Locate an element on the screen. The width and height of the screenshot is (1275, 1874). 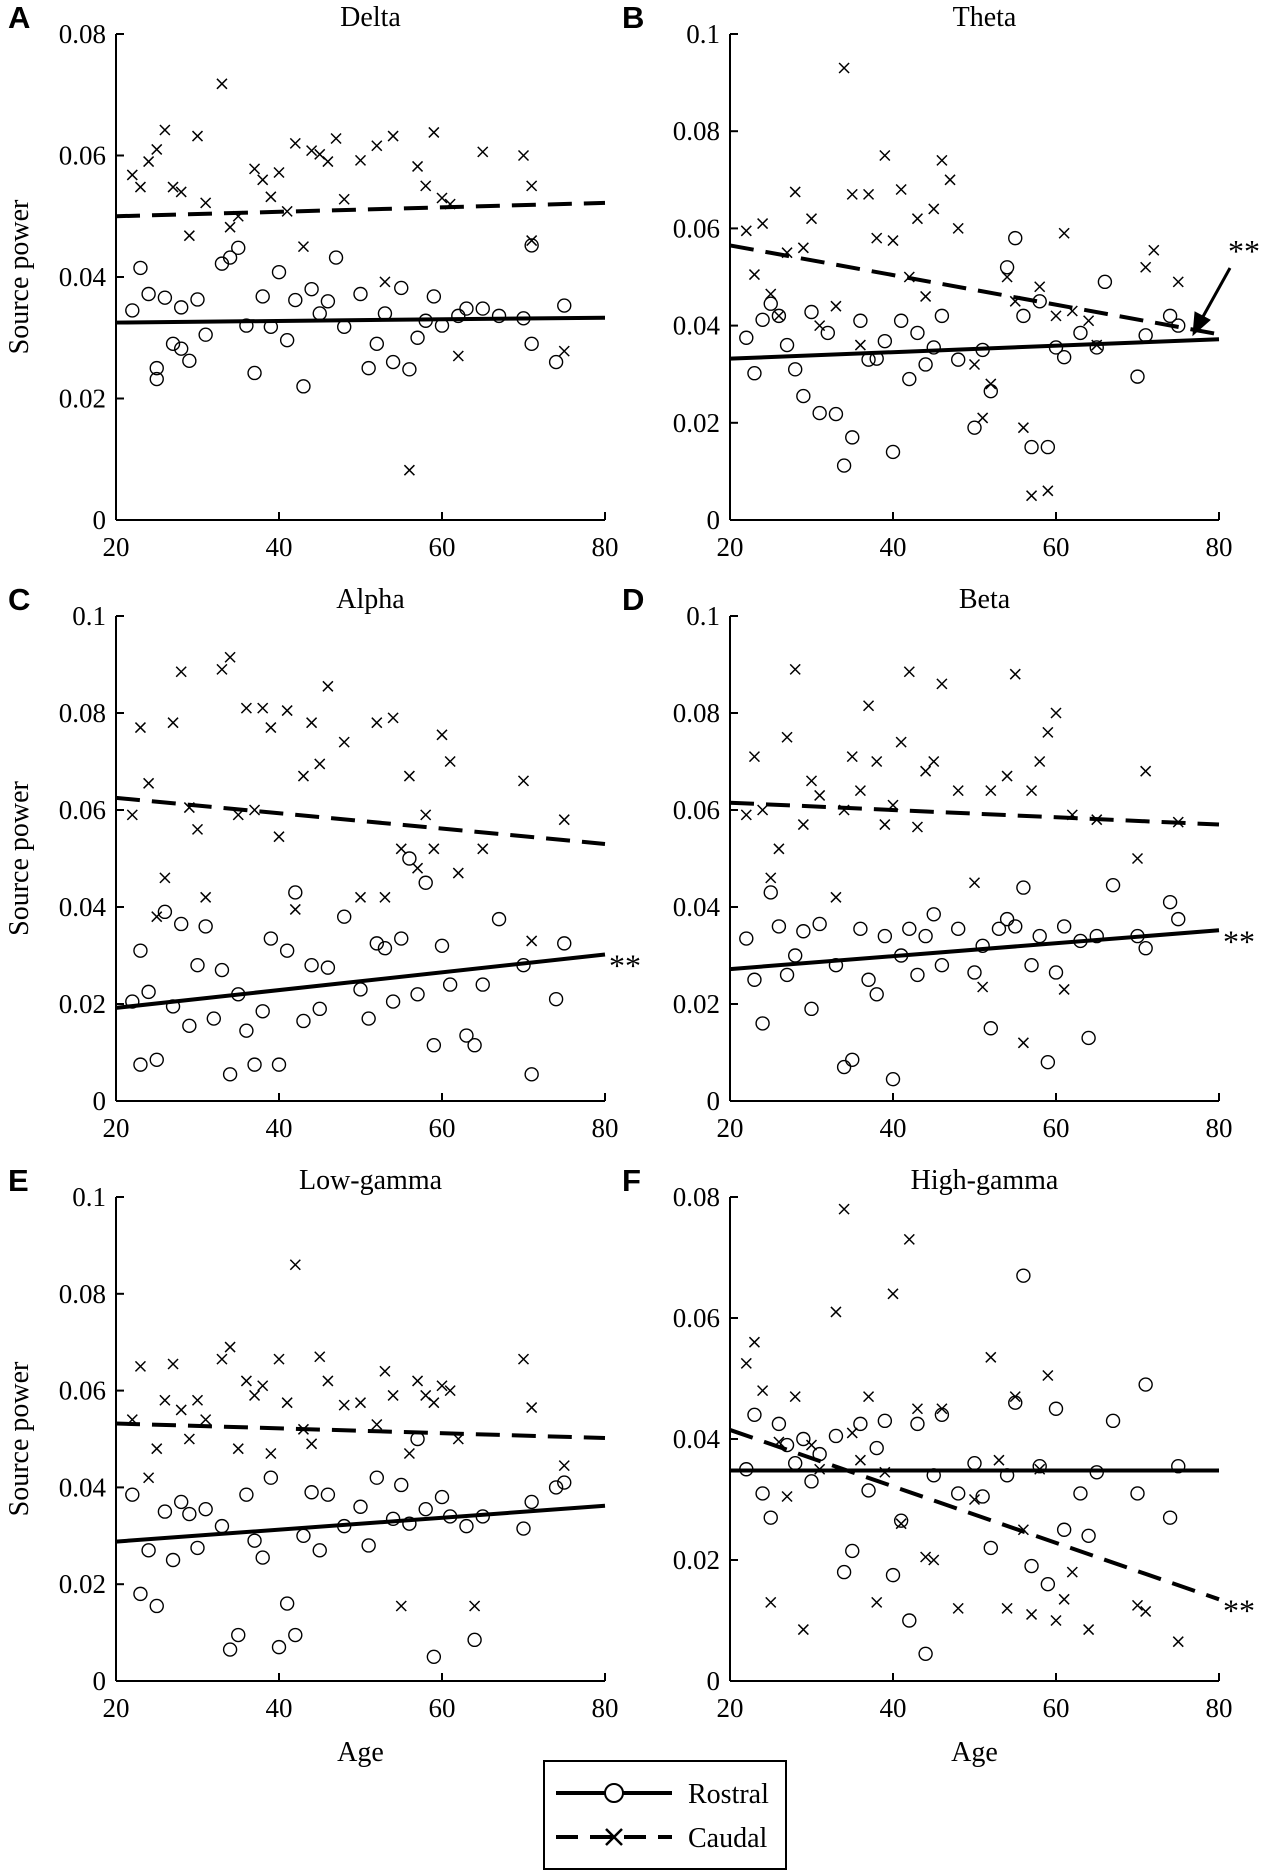
panel-a-y-tick-label: 0 is located at coordinates (100, 520).